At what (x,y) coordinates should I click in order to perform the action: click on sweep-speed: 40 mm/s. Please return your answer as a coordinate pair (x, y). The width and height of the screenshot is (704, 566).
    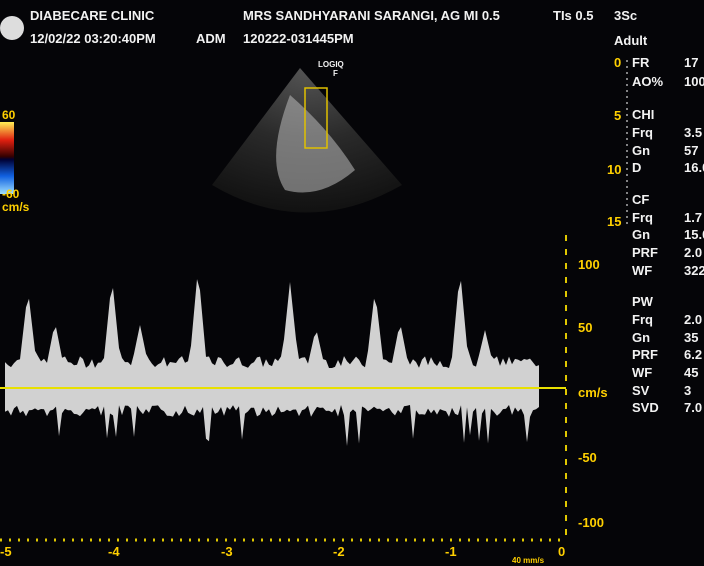
    Looking at the image, I should click on (528, 560).